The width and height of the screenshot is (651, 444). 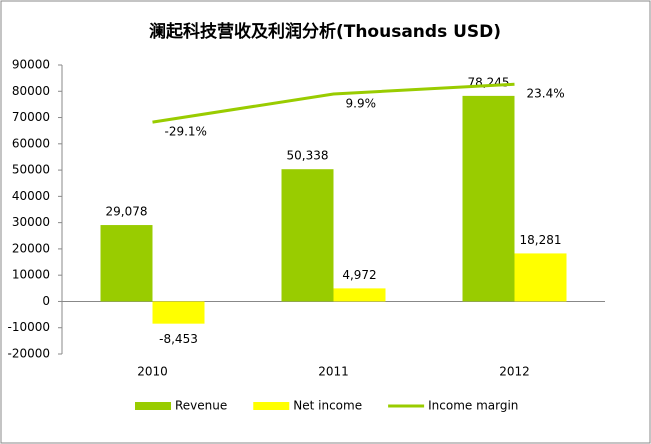 I want to click on legend-label: Revenue, so click(x=201, y=406).